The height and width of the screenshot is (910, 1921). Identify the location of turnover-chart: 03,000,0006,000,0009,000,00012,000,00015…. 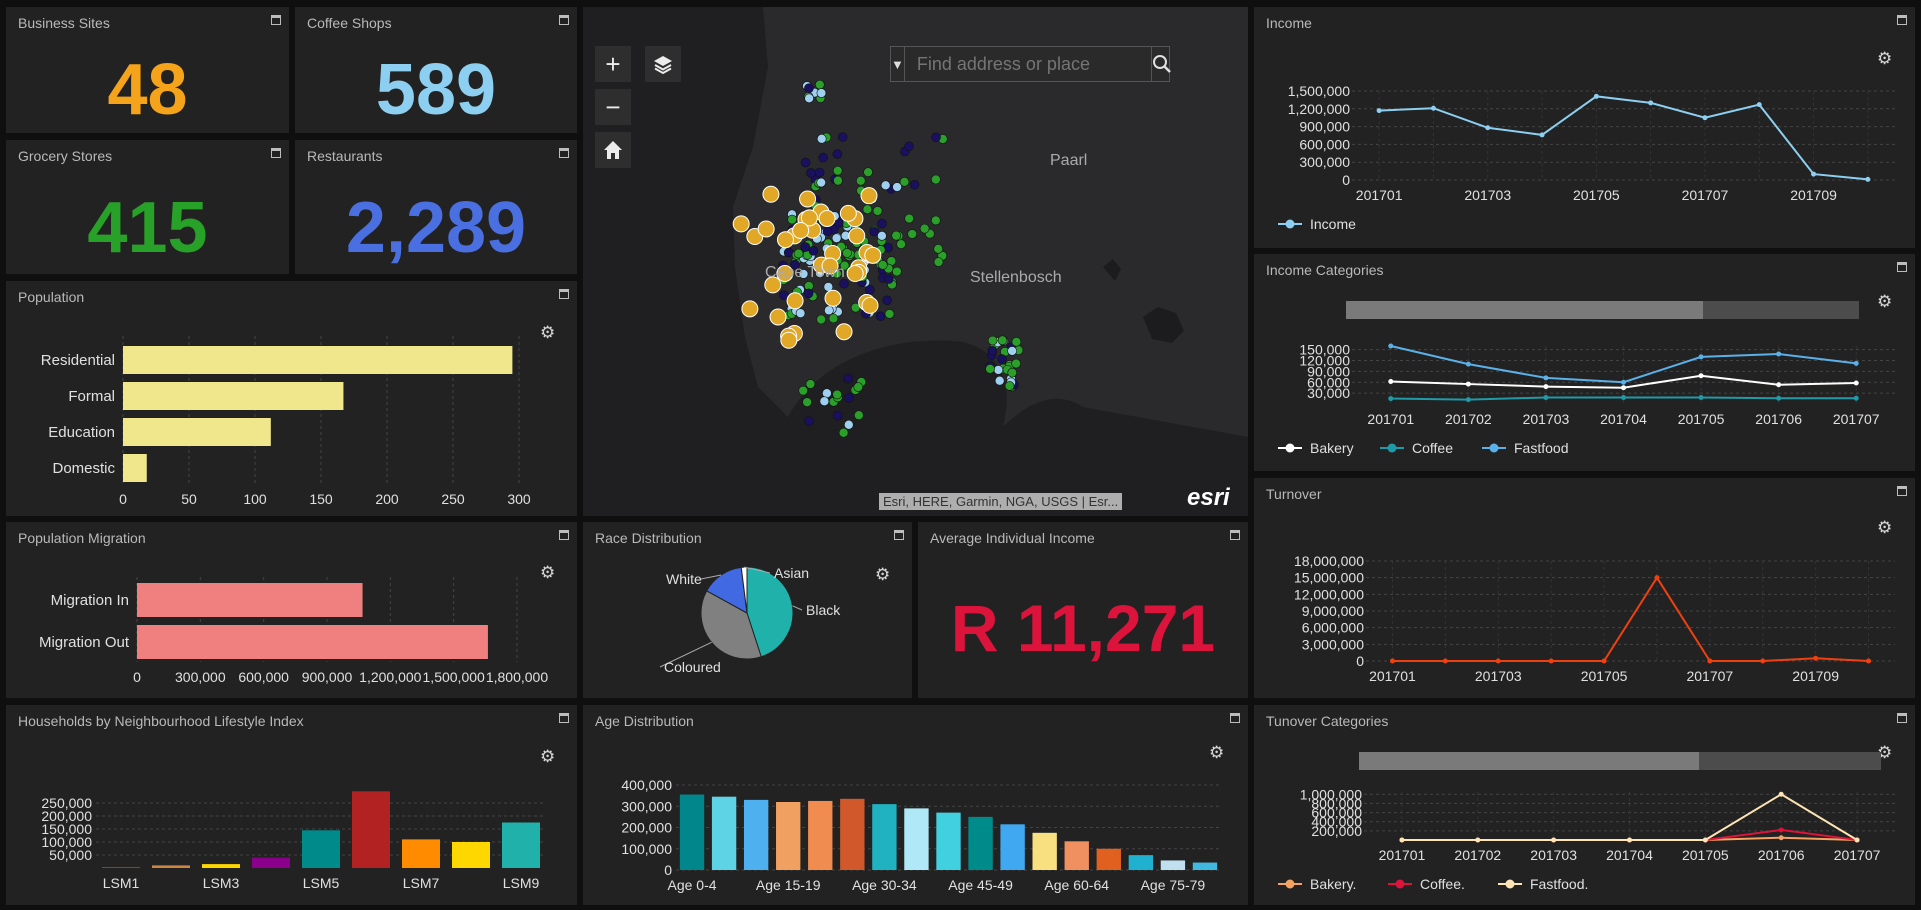
(1594, 618).